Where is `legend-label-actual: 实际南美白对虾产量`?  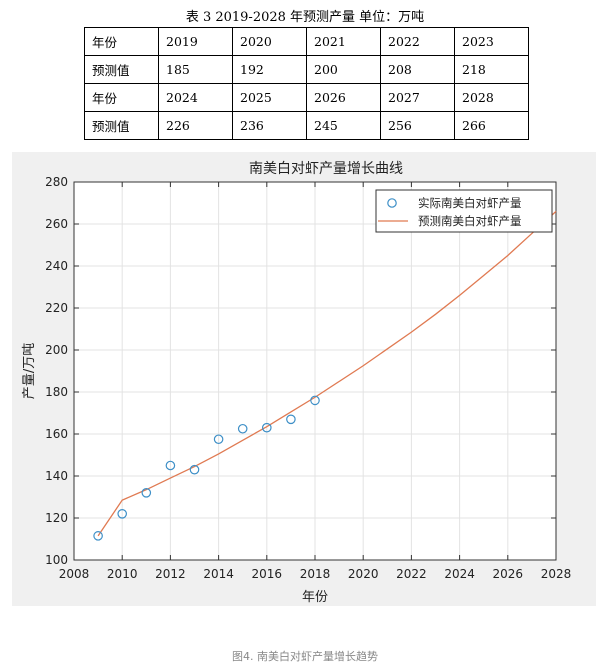 legend-label-actual: 实际南美白对虾产量 is located at coordinates (470, 203).